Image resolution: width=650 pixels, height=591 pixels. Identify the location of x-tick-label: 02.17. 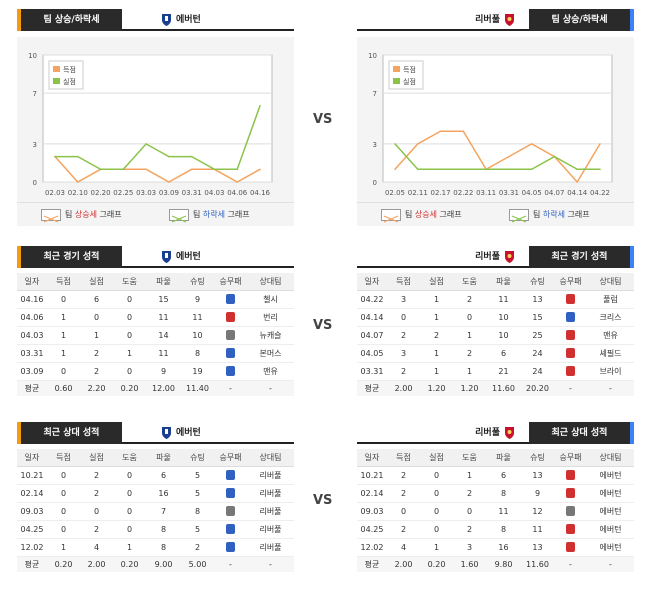
(441, 193).